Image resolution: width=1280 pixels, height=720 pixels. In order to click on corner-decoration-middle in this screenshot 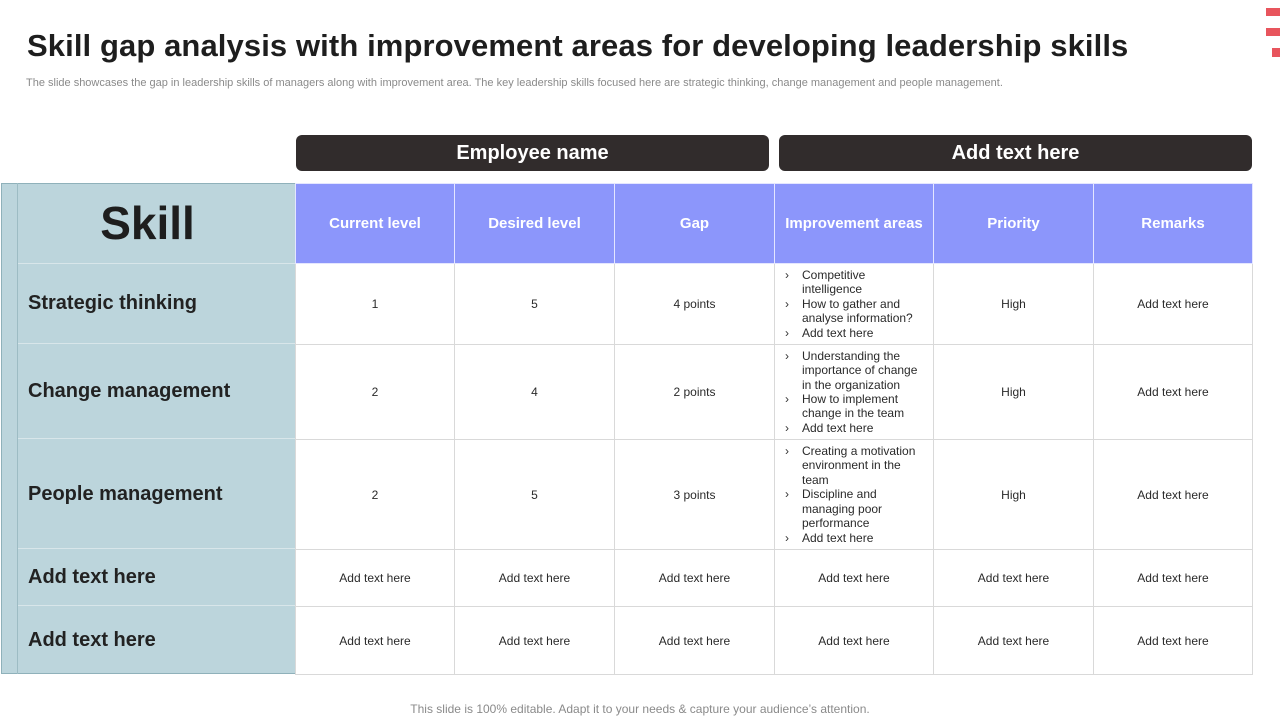, I will do `click(1273, 32)`.